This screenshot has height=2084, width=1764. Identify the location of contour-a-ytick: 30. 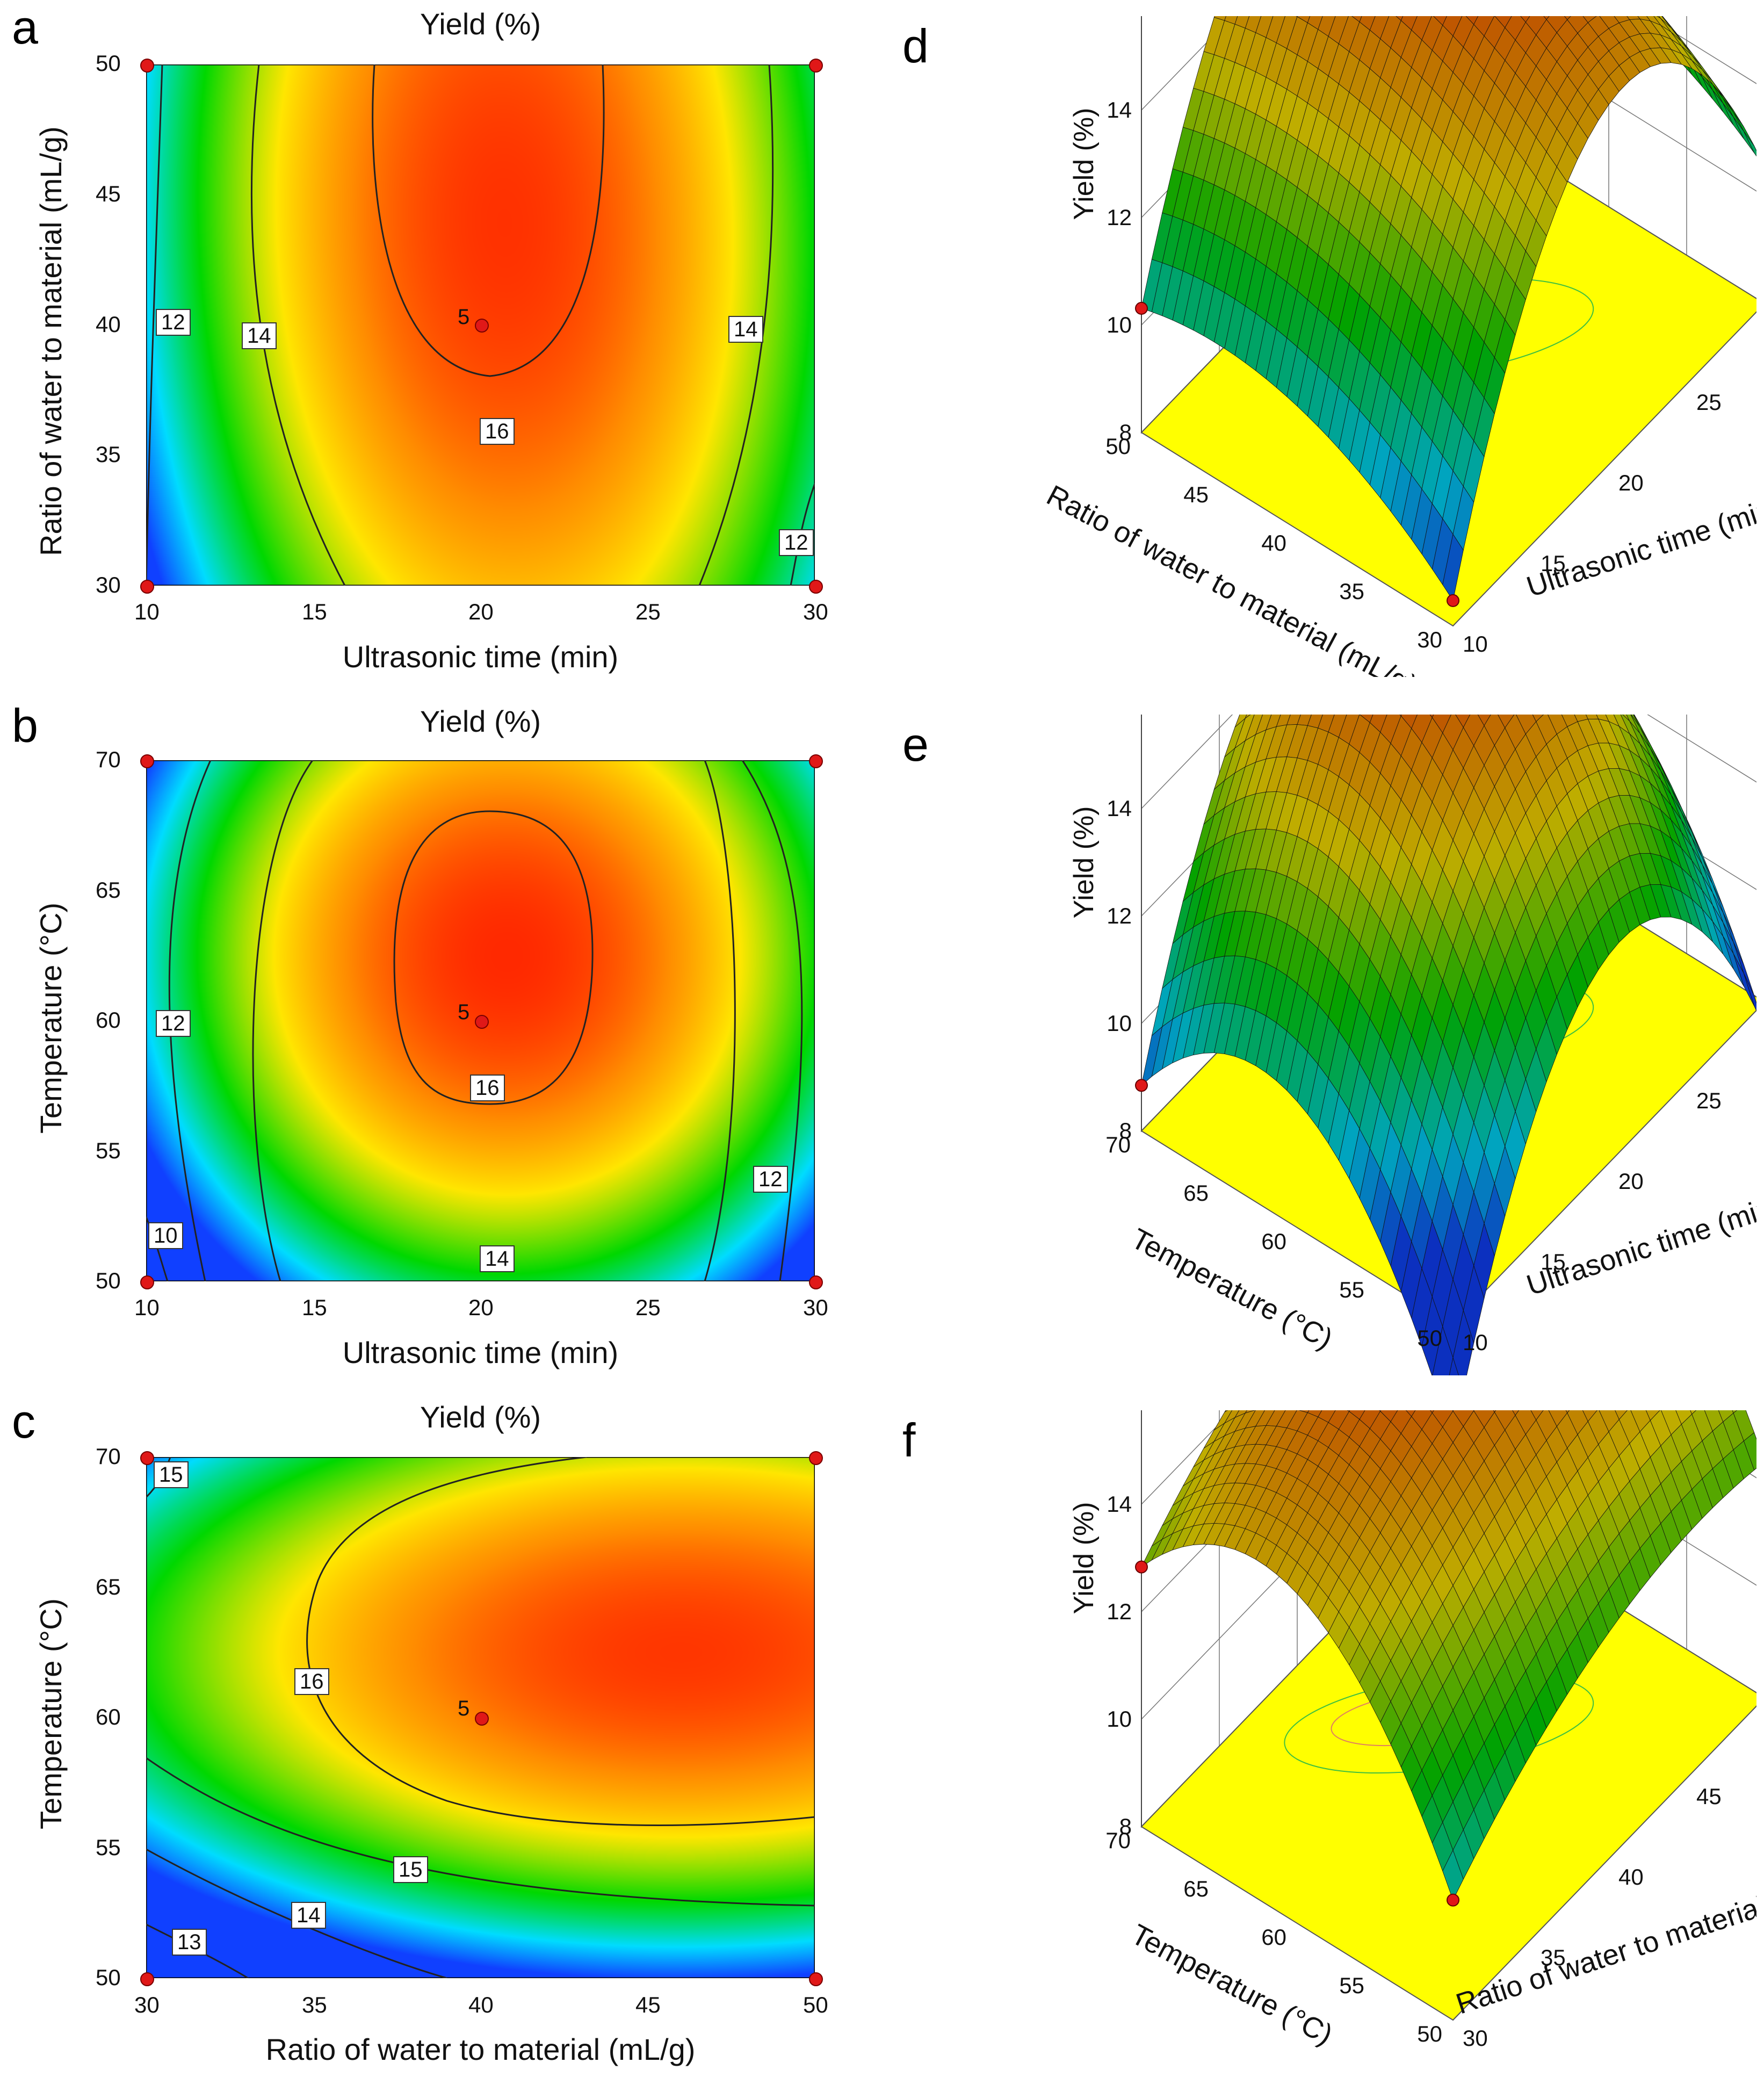
(109, 584).